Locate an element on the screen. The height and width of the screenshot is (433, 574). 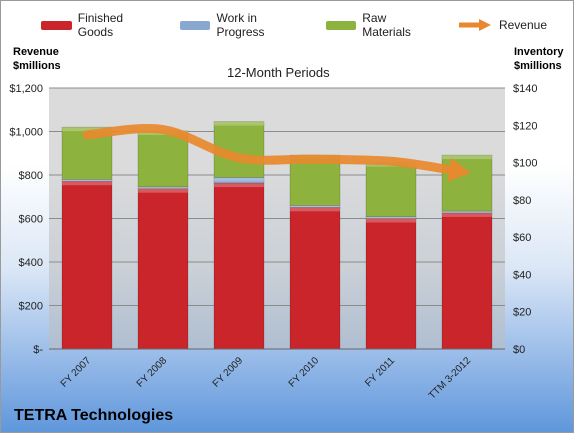
legend-item-revenue: Revenue is located at coordinates (502, 25).